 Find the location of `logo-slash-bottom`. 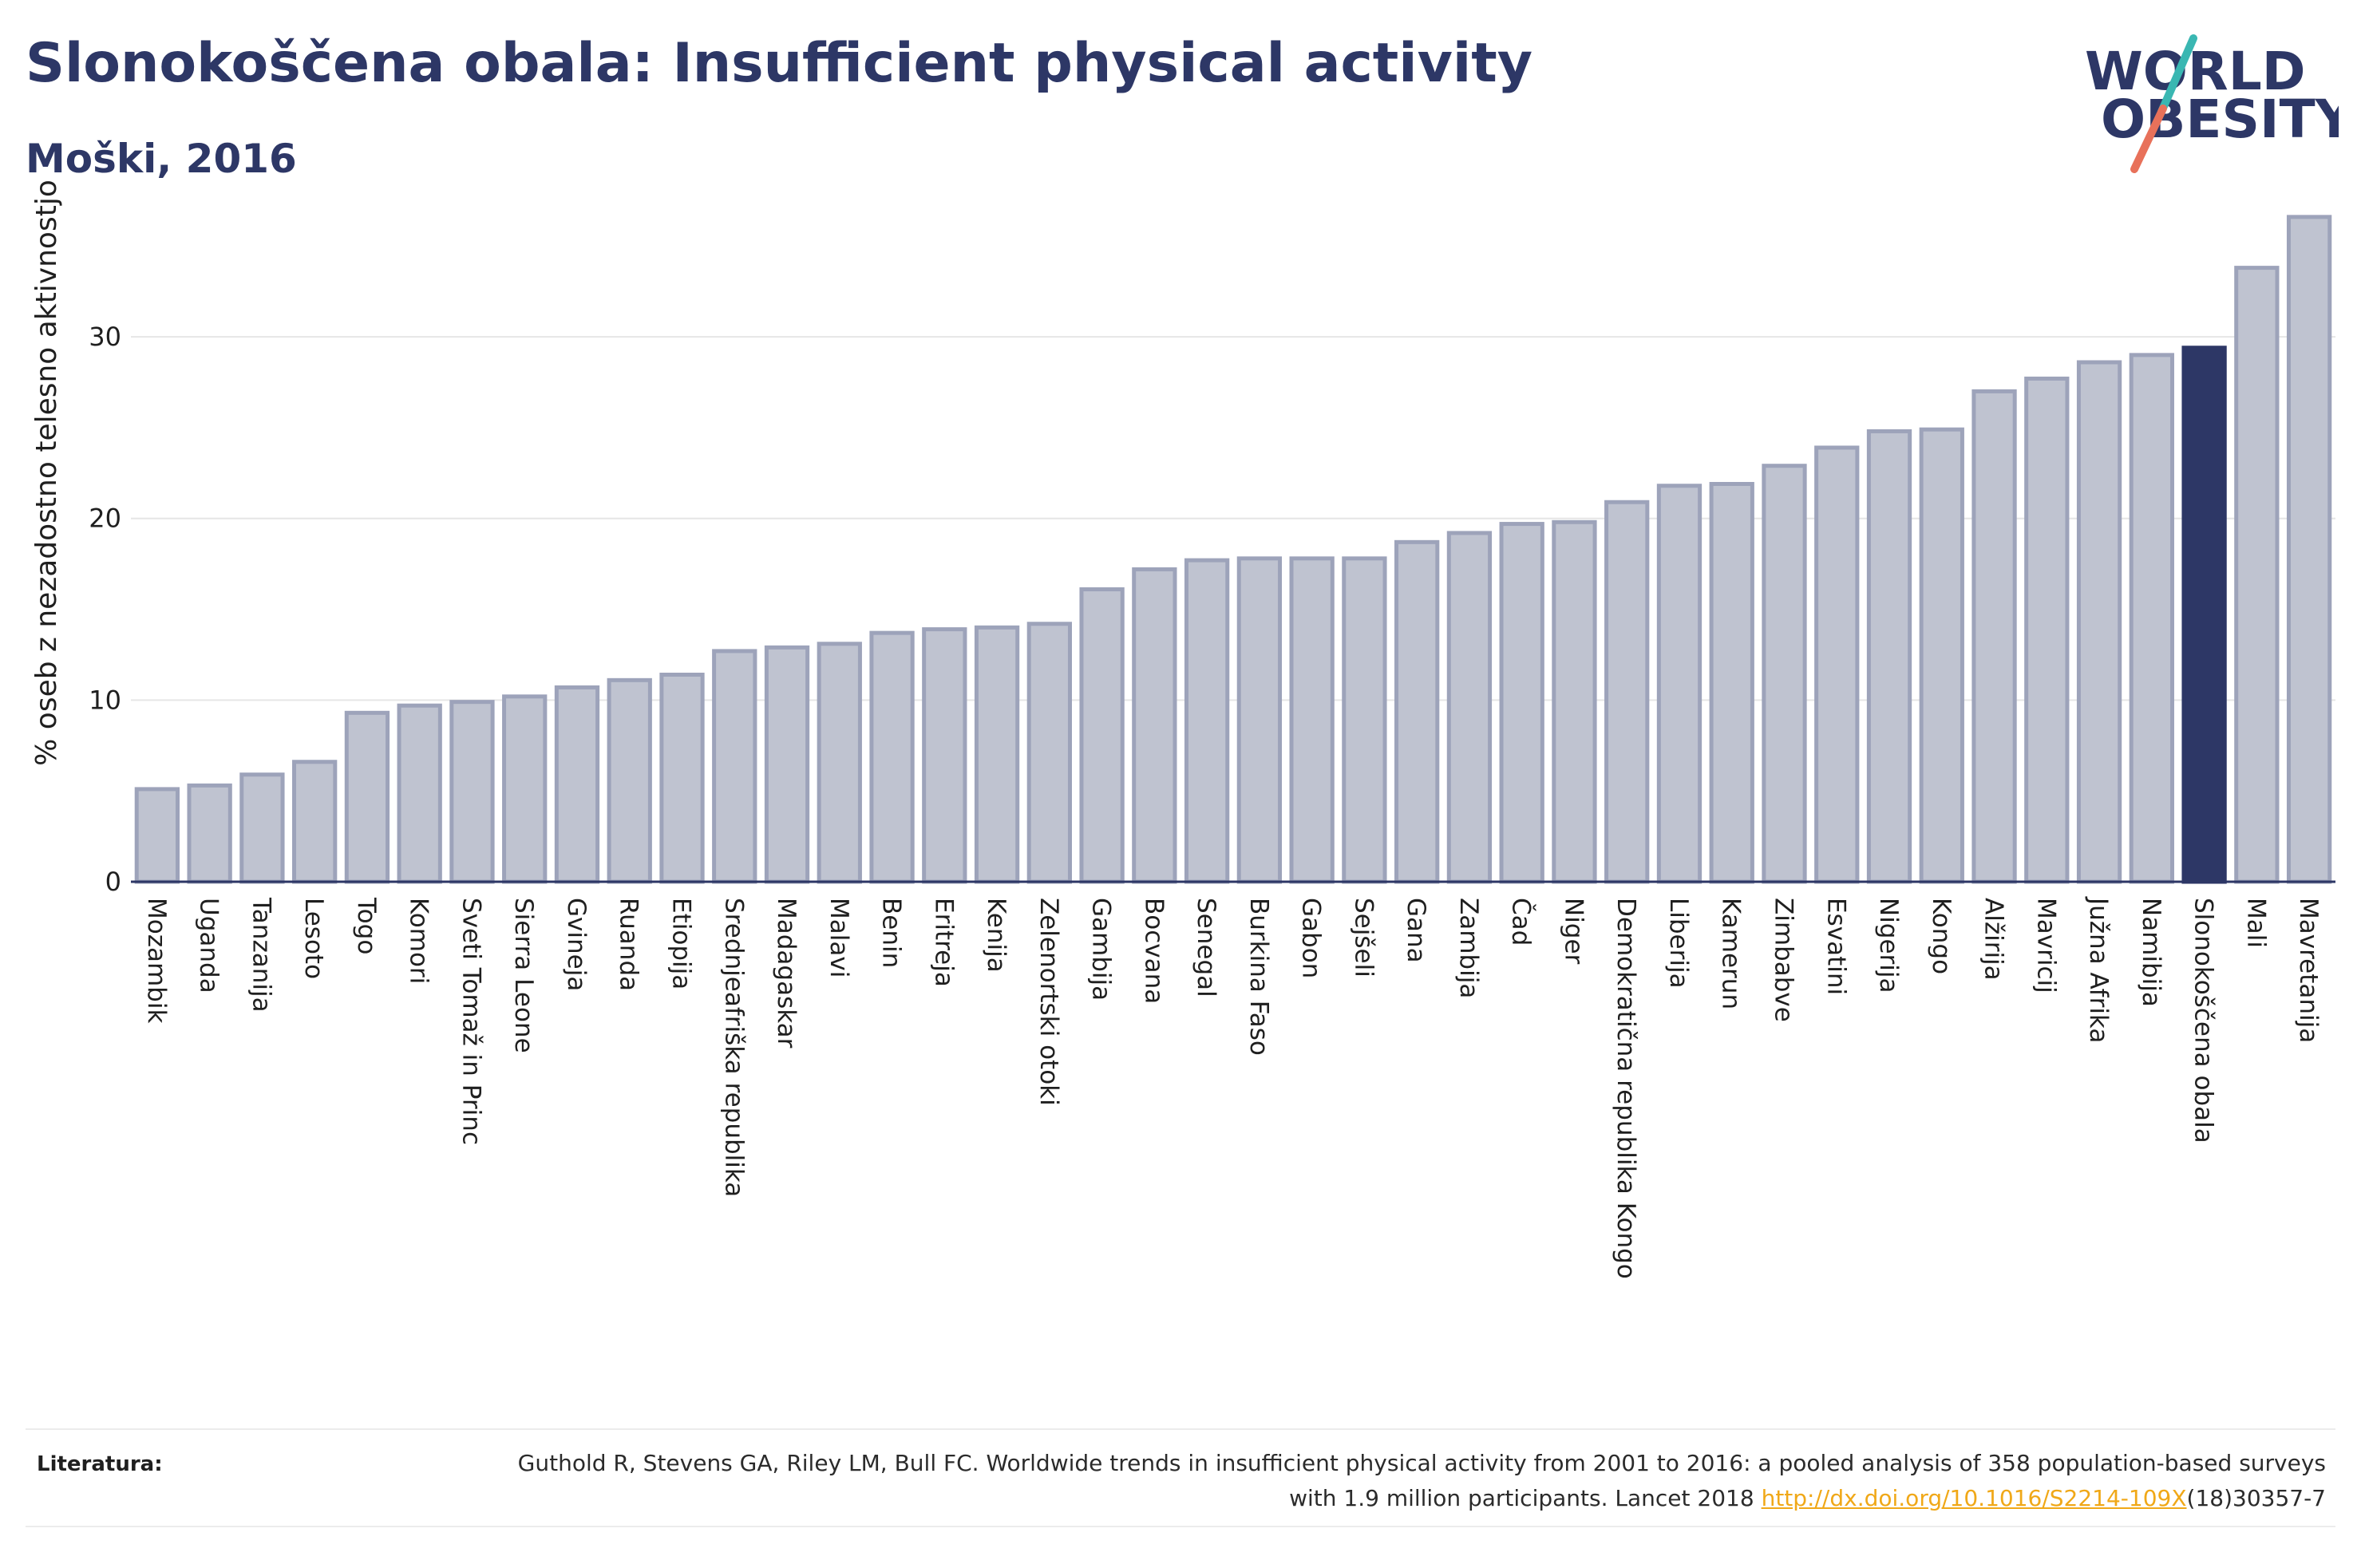

logo-slash-bottom is located at coordinates (2148, 139).